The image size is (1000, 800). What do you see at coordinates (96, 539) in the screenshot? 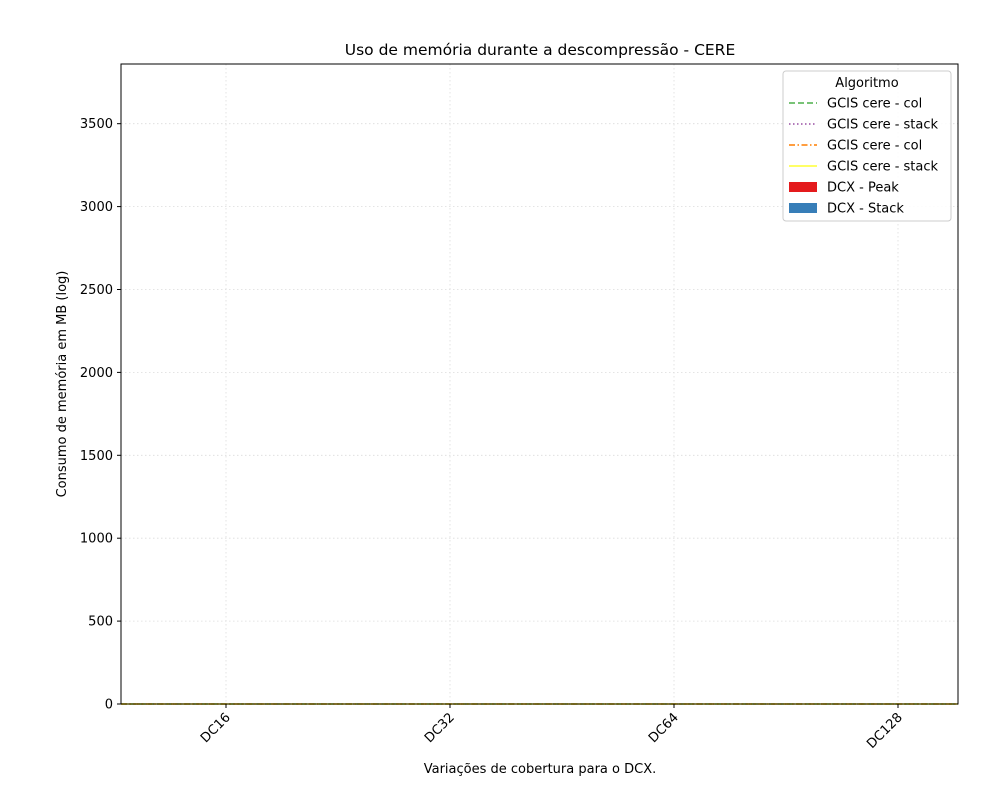
I see `y-tick-label: 1000` at bounding box center [96, 539].